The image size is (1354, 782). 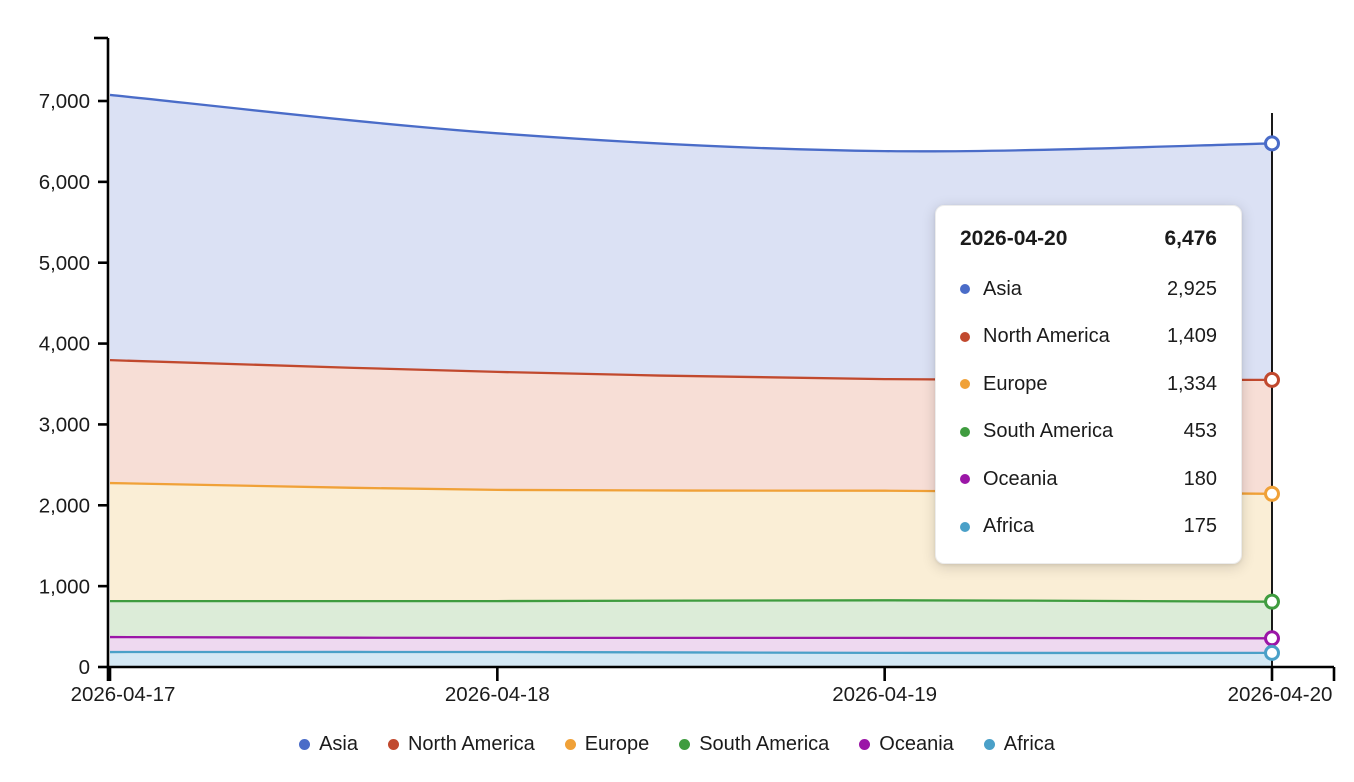 I want to click on tooltip-header: 2026-04-20 6,476, so click(x=1088, y=239).